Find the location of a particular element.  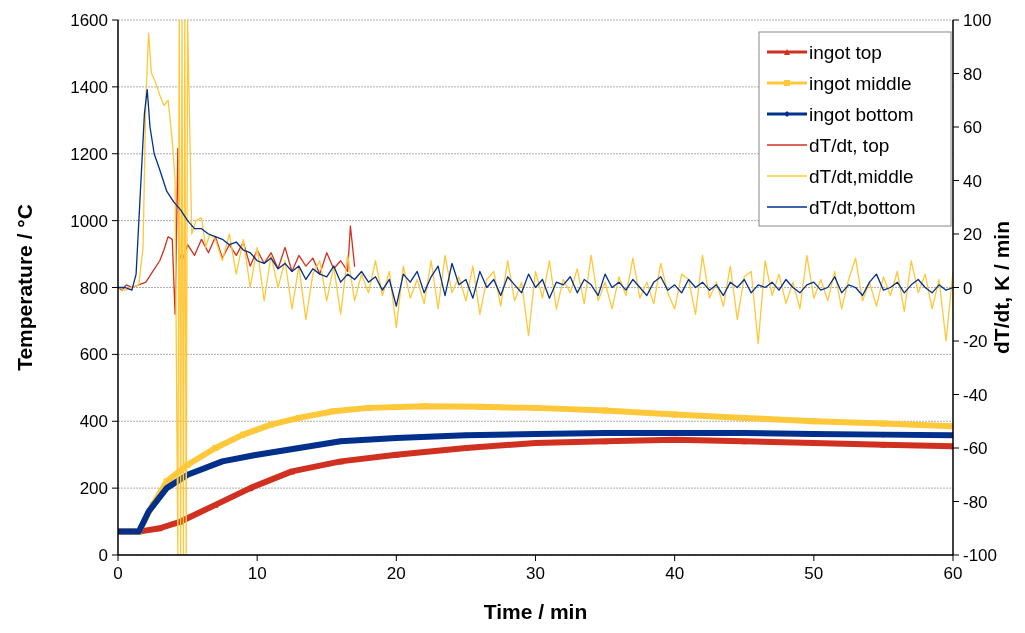

x-axis-title: Time / min is located at coordinates (535, 611).